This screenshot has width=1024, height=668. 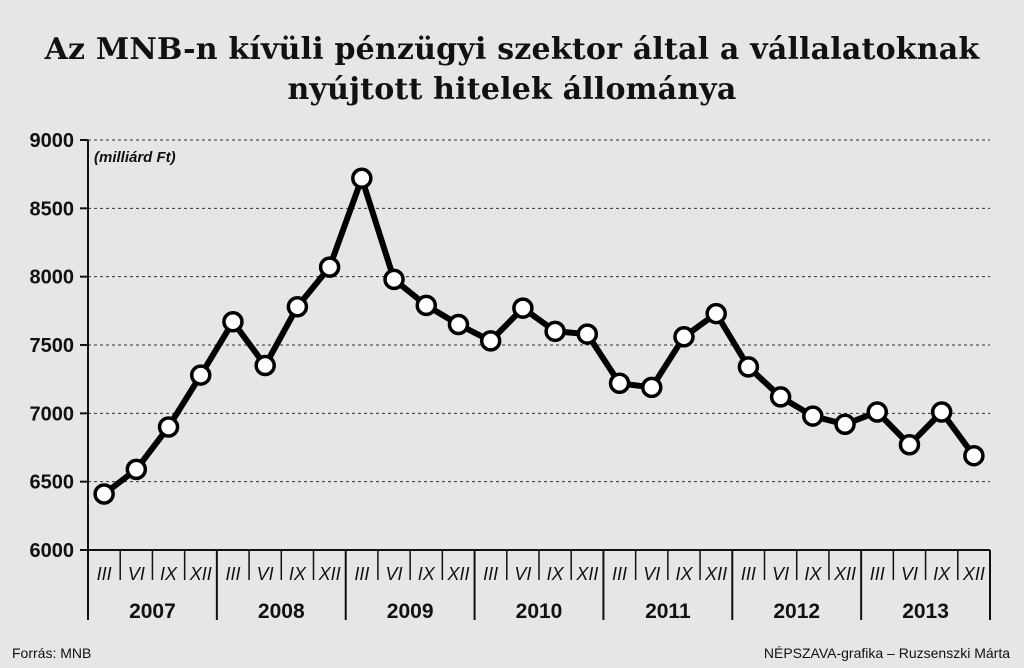 I want to click on year-label: 2008, so click(x=281, y=611).